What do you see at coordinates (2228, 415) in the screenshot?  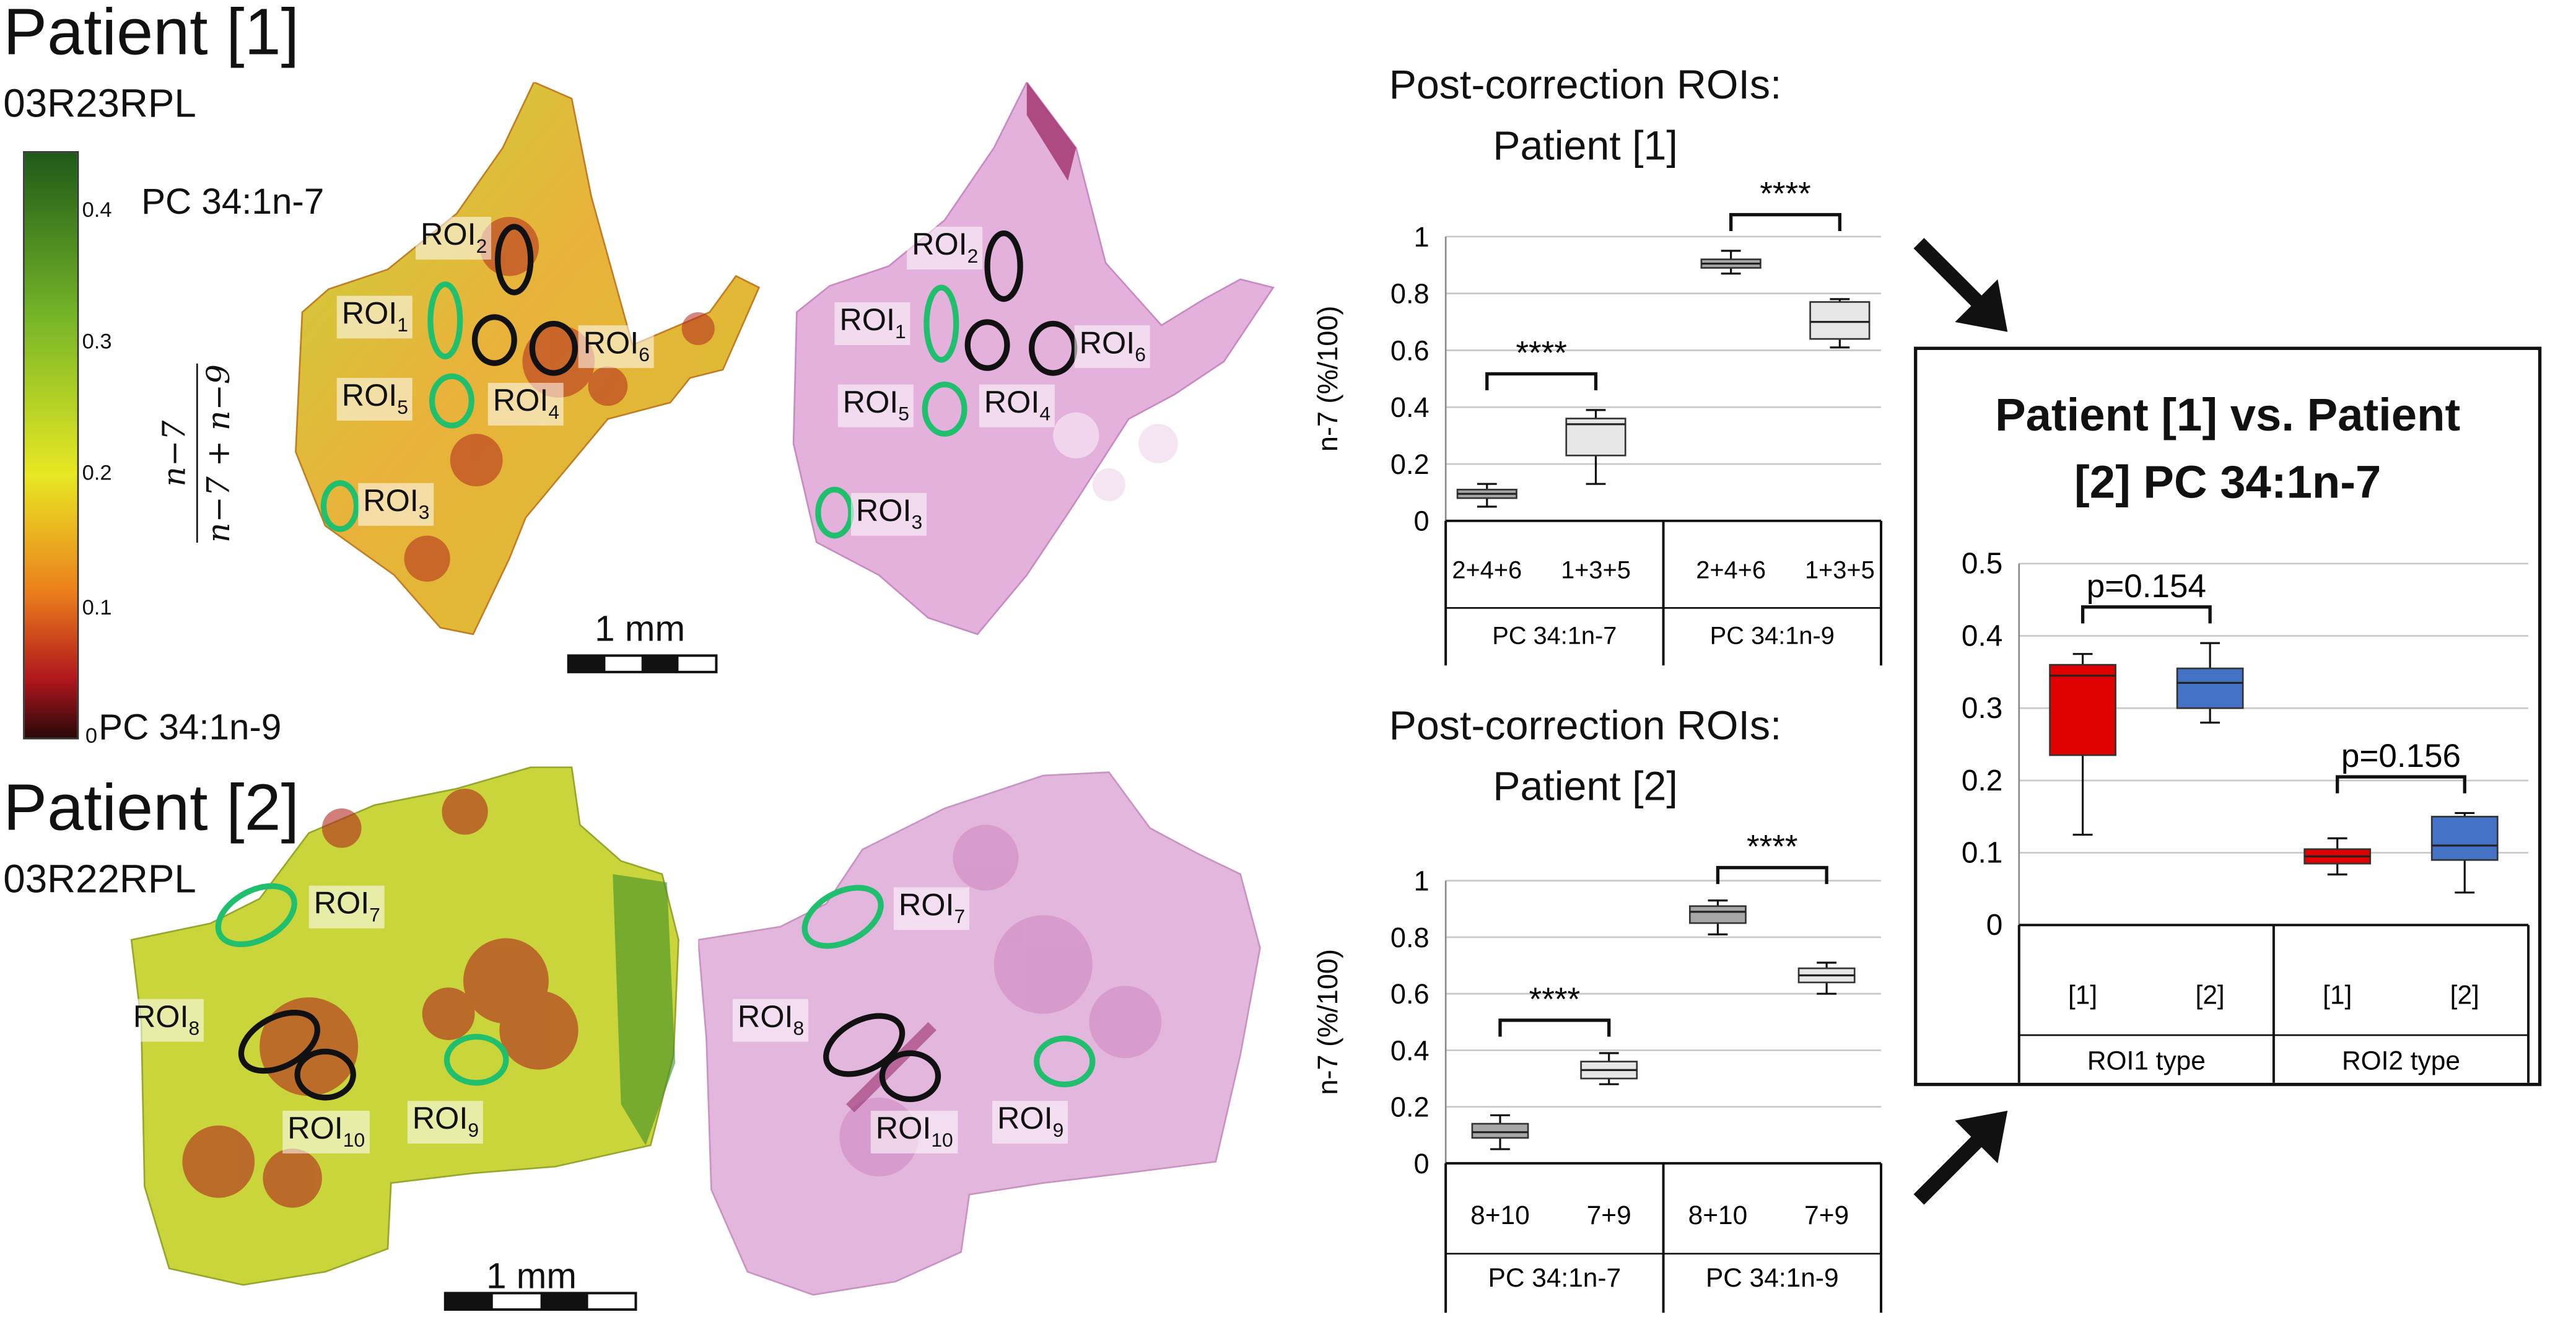 I see `chart-3-title-line-1: Patient [1] vs. Patient` at bounding box center [2228, 415].